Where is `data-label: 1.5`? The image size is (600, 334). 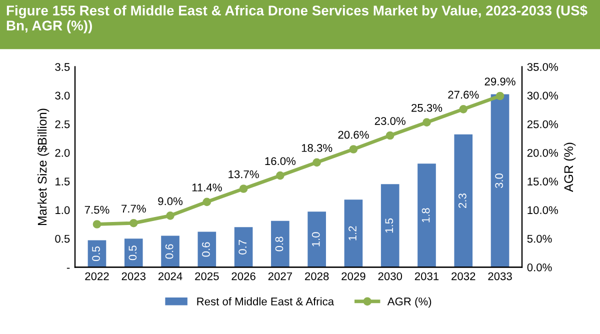 data-label: 1.5 is located at coordinates (389, 225).